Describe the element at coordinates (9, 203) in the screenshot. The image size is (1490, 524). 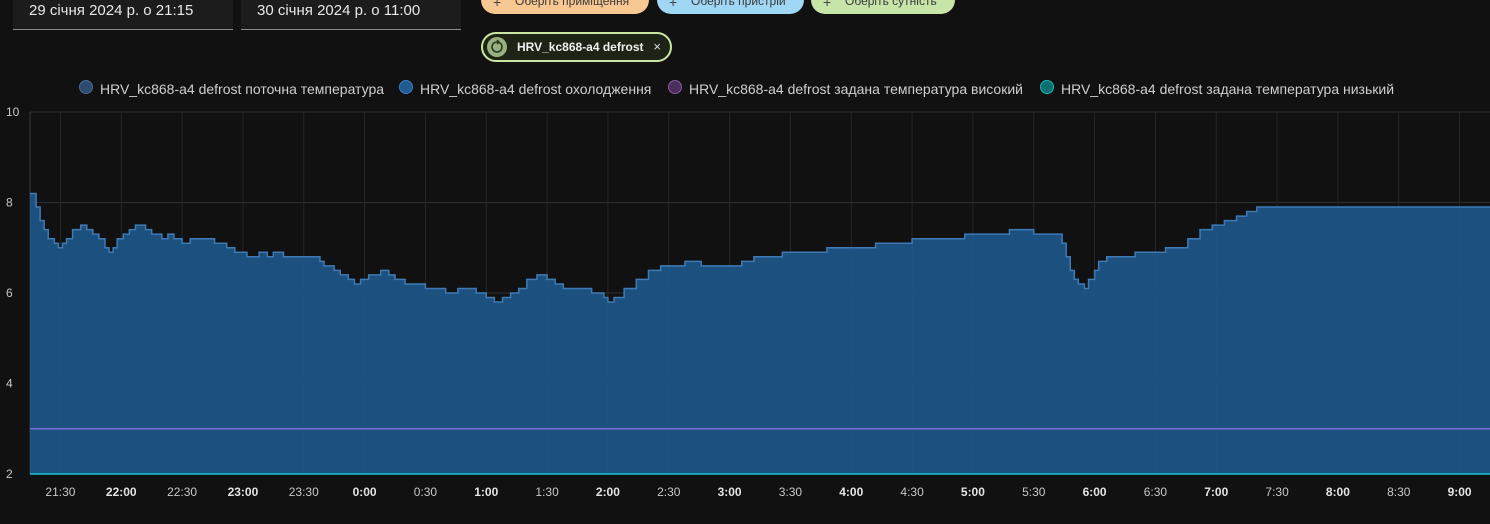
I see `y-tick-label: 8` at that location.